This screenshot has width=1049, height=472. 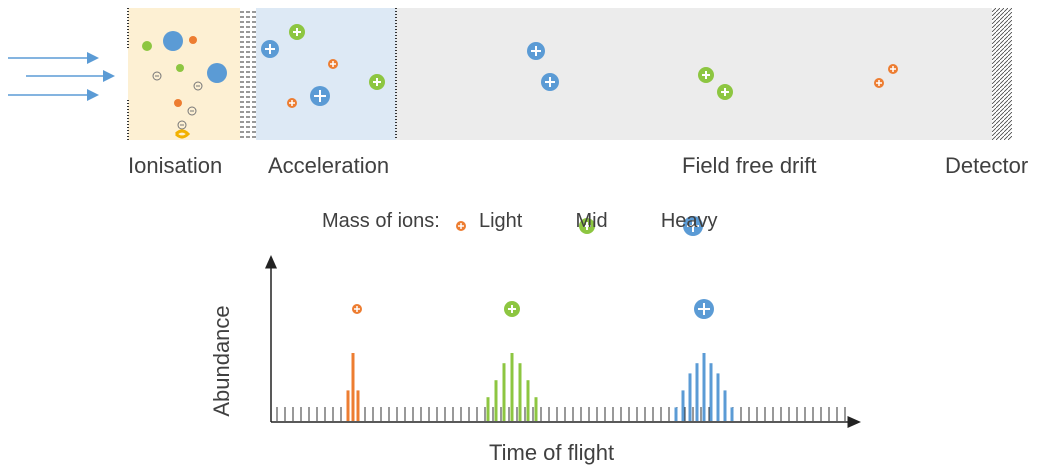 I want to click on chart-bars, so click(x=540, y=387).